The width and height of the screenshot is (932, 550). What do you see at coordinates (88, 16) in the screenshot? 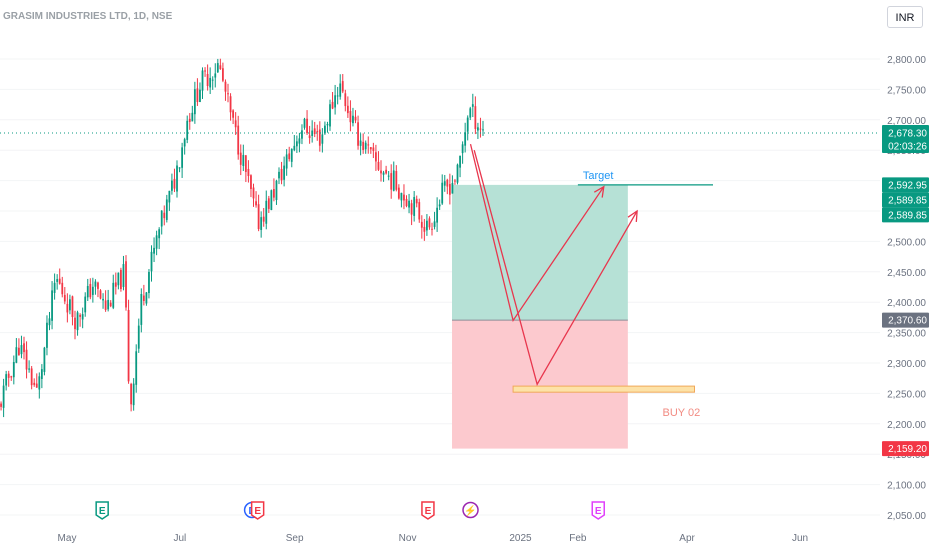
I see `chart-title: GRASIM INDUSTRIES LTD, 1D, NSE` at bounding box center [88, 16].